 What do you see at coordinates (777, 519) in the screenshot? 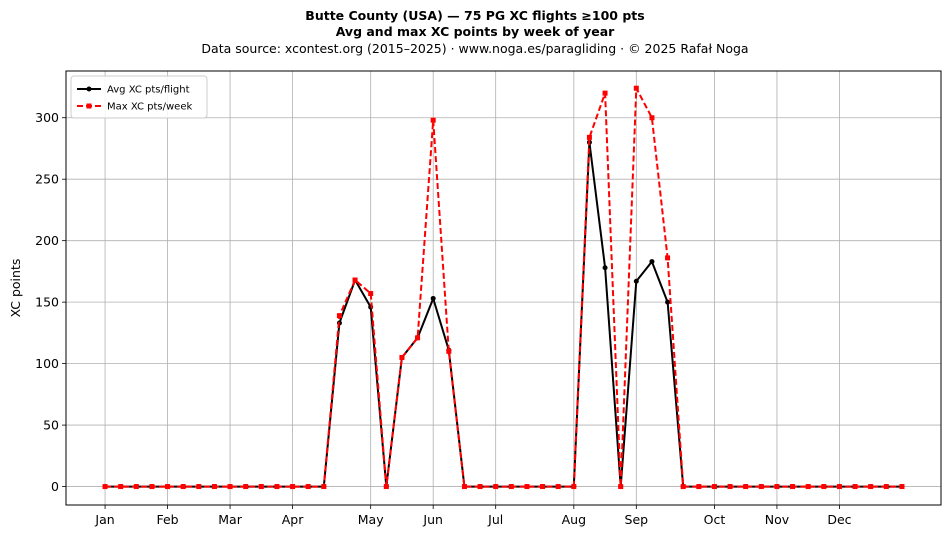
I see `x-tick-label: Nov` at bounding box center [777, 519].